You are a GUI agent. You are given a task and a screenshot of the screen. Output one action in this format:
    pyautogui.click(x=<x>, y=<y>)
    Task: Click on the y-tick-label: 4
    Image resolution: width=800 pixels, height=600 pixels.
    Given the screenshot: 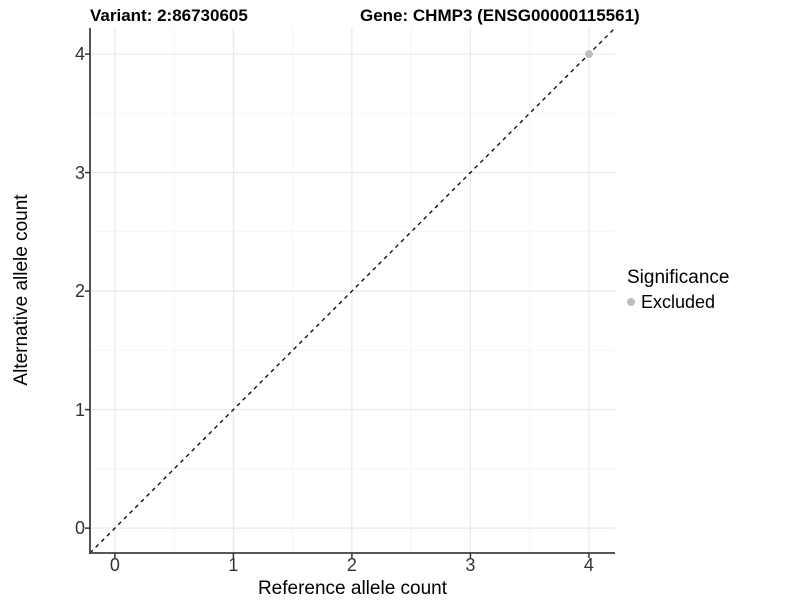 What is the action you would take?
    pyautogui.click(x=79, y=54)
    